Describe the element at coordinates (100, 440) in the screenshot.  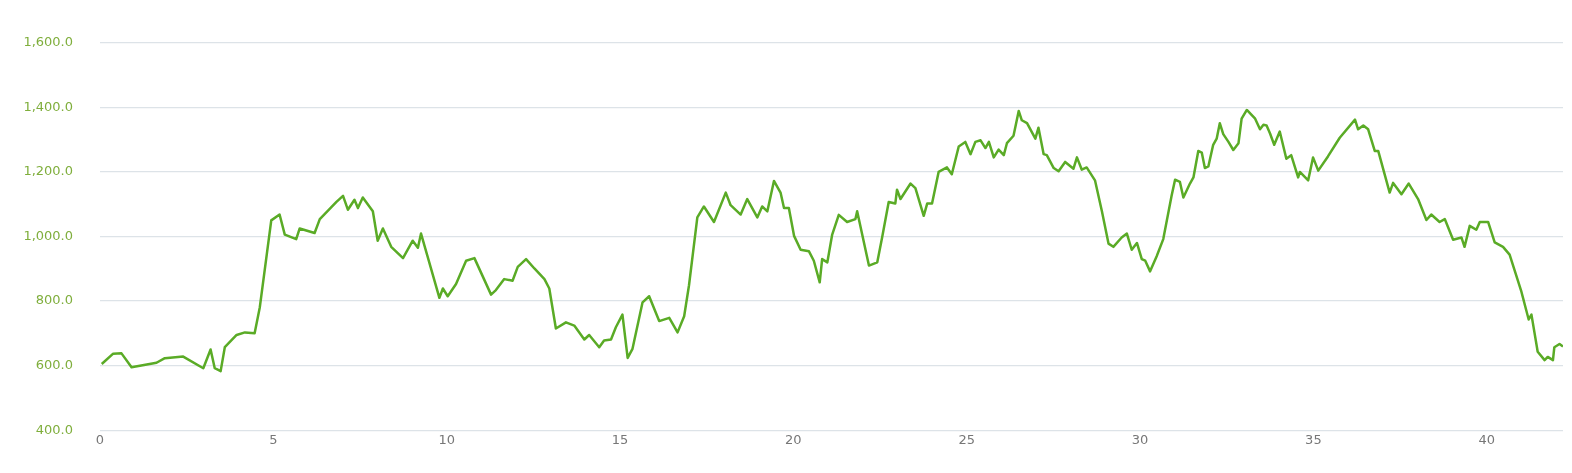
I see `x-tick-label: 0` at that location.